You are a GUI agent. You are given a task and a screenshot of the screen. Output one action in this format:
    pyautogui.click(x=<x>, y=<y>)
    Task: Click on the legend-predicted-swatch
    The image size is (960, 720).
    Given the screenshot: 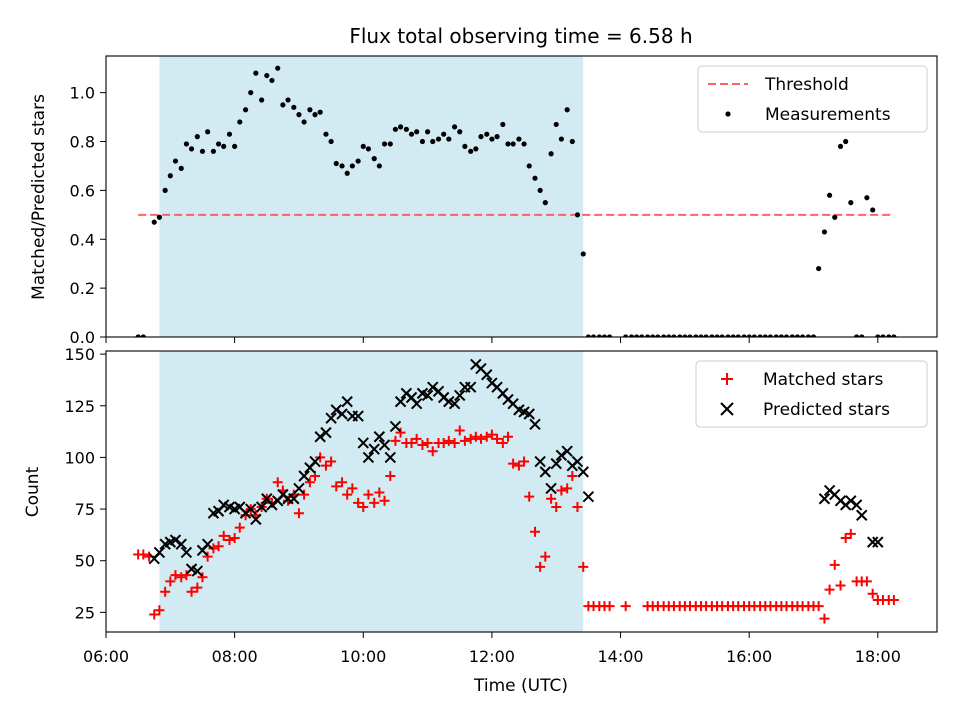 What is the action you would take?
    pyautogui.click(x=727, y=409)
    